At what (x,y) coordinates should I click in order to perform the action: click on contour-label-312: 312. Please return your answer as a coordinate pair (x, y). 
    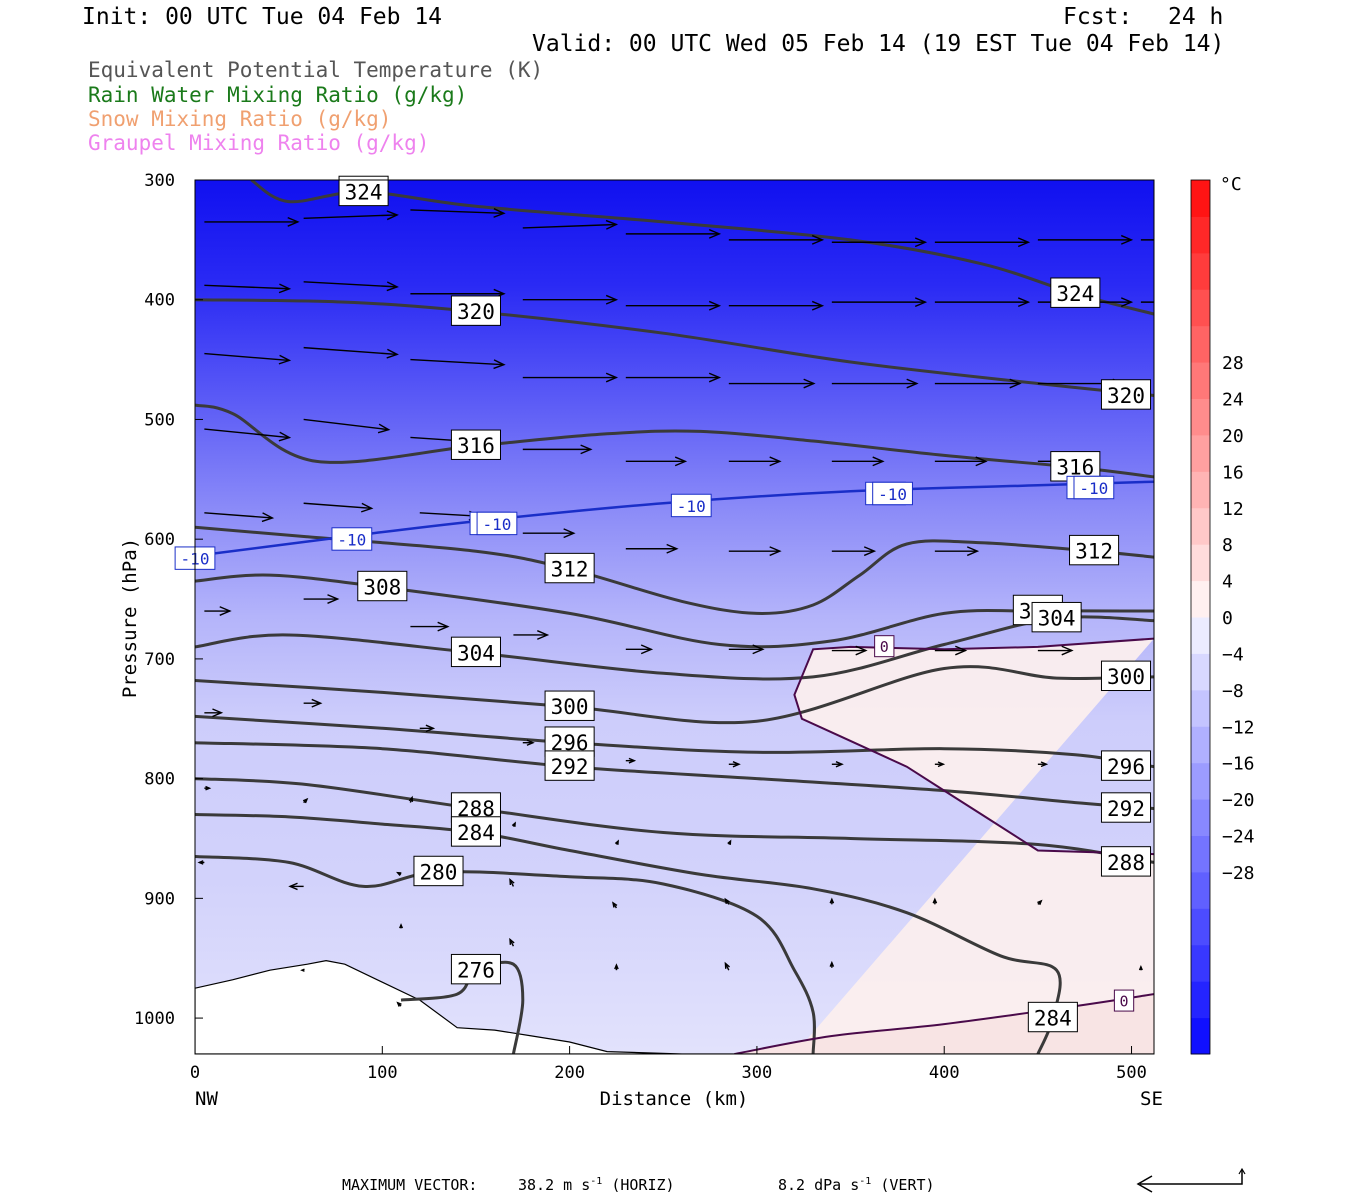
    Looking at the image, I should click on (569, 568).